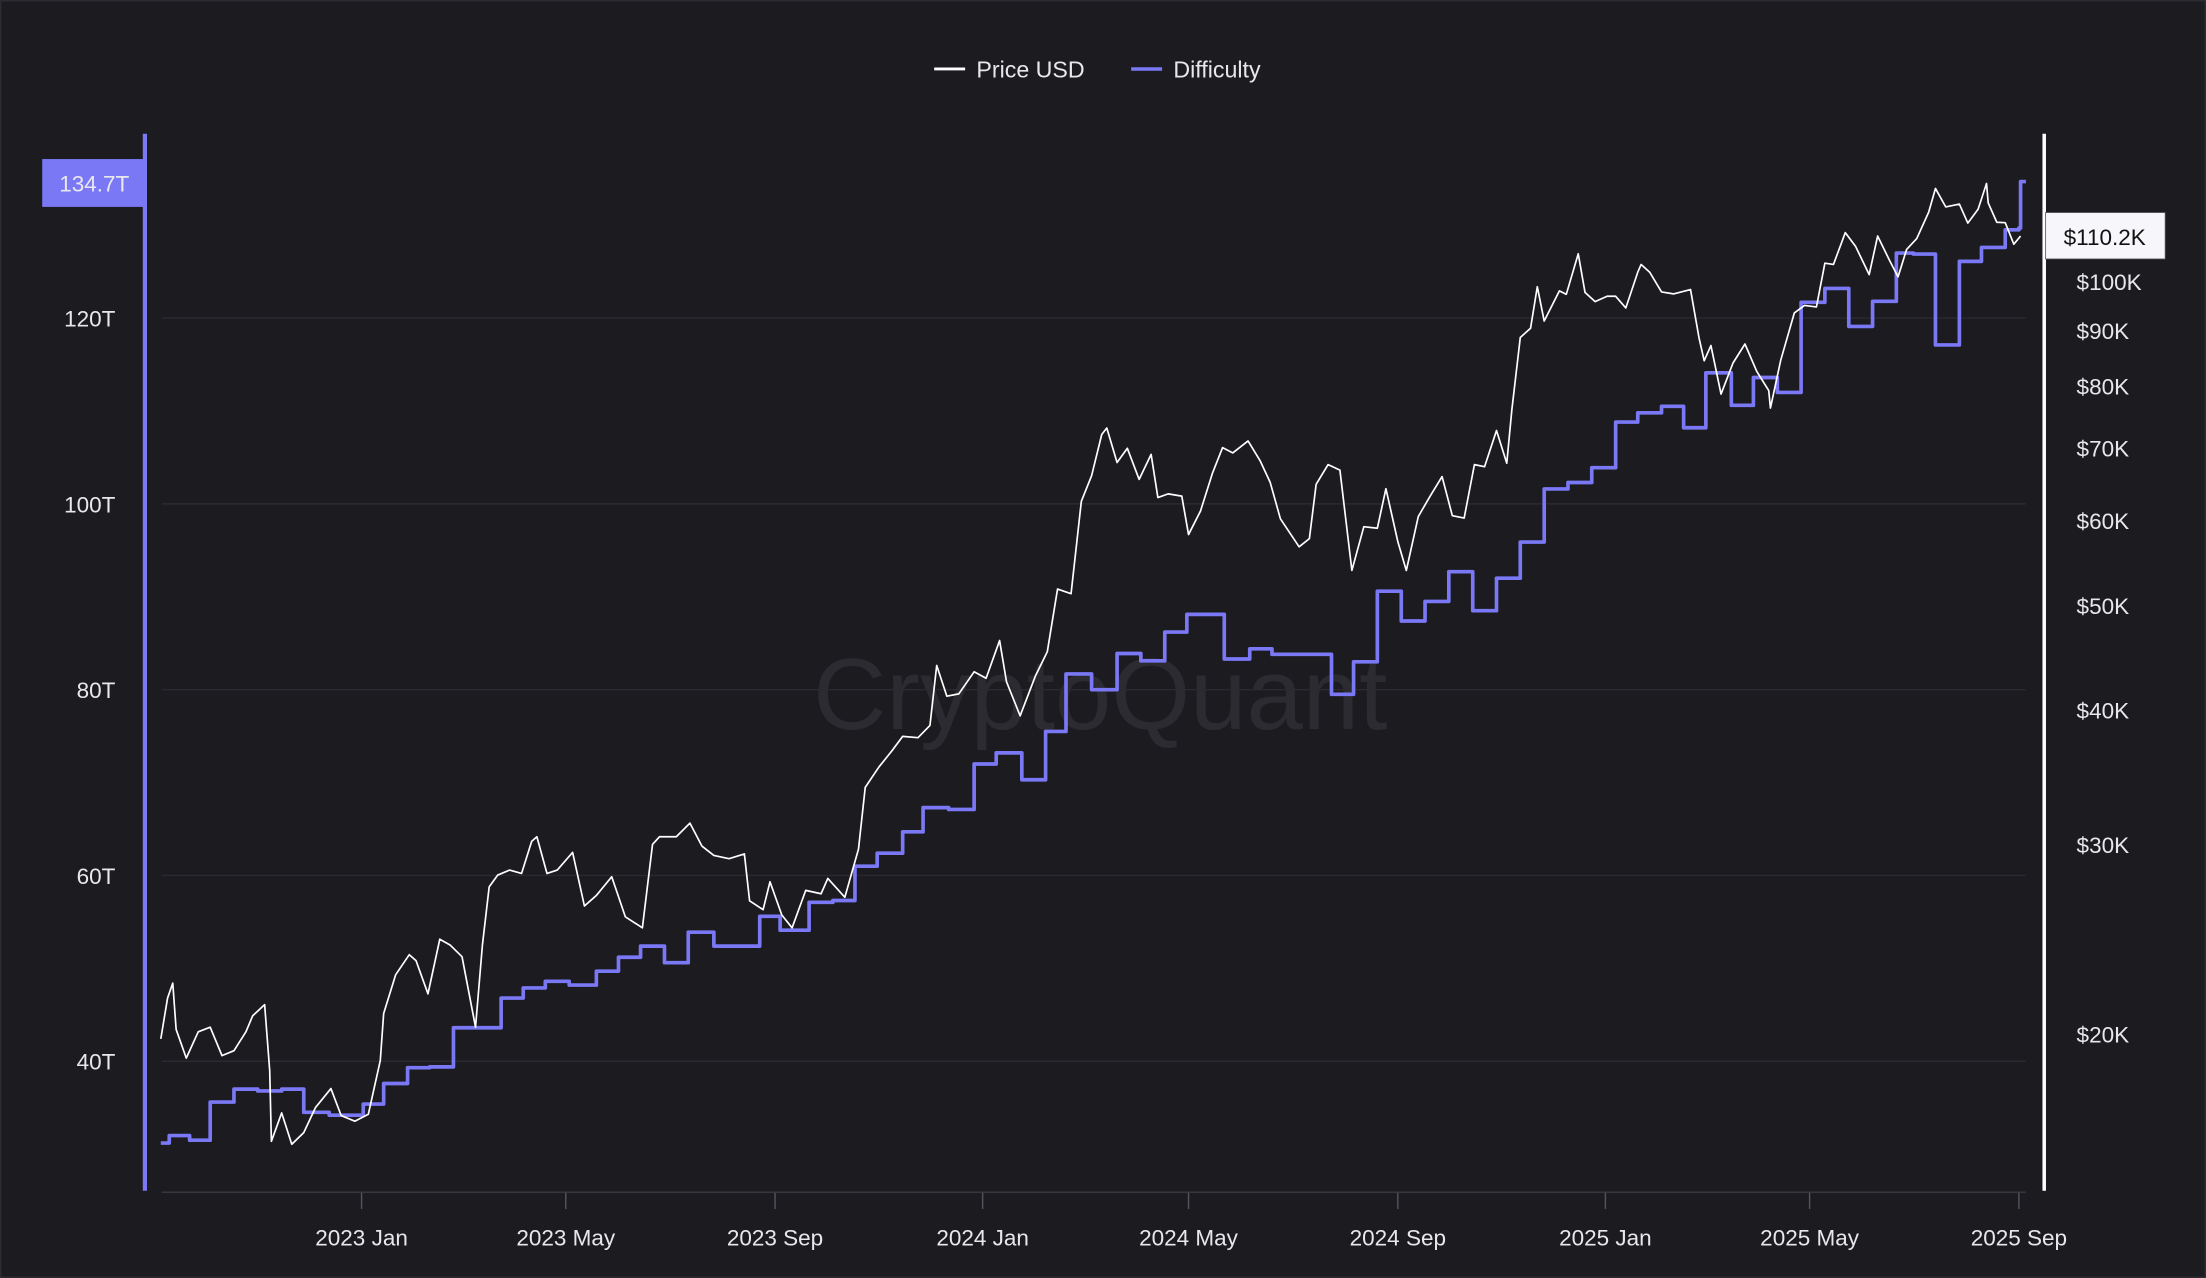 The image size is (2206, 1278). What do you see at coordinates (1100, 694) in the screenshot?
I see `watermark: CryptoQuant` at bounding box center [1100, 694].